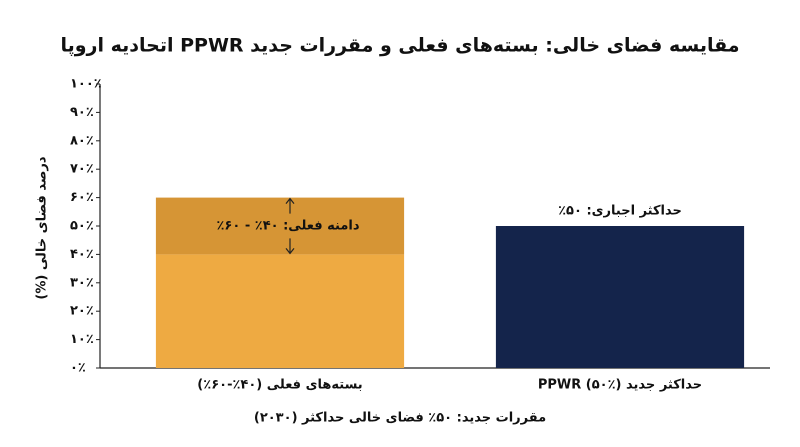 The height and width of the screenshot is (447, 800). Describe the element at coordinates (82, 339) in the screenshot. I see `y-tick-label: ۱۰٪` at that location.